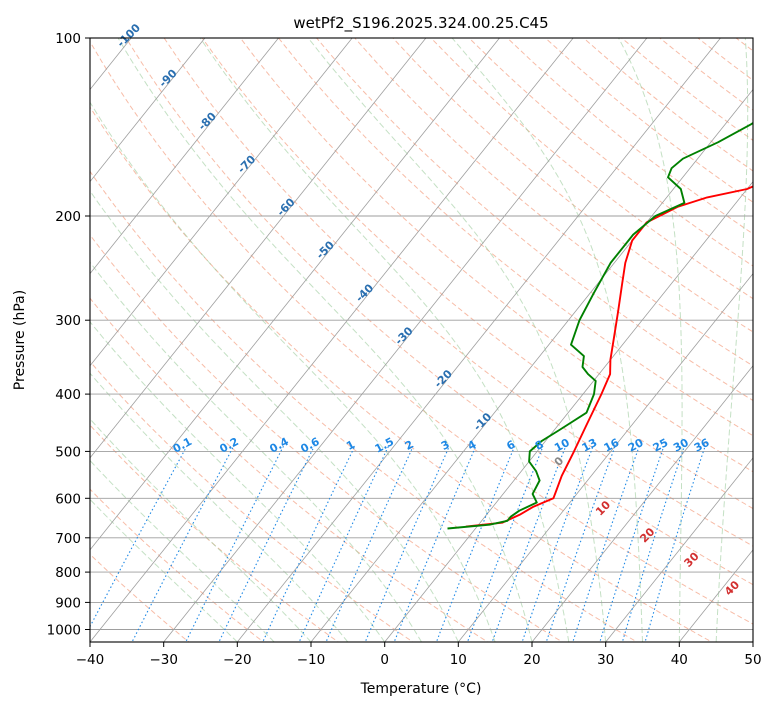 The width and height of the screenshot is (775, 708). Describe the element at coordinates (68, 39) in the screenshot. I see `y-tick-label: 100` at that location.